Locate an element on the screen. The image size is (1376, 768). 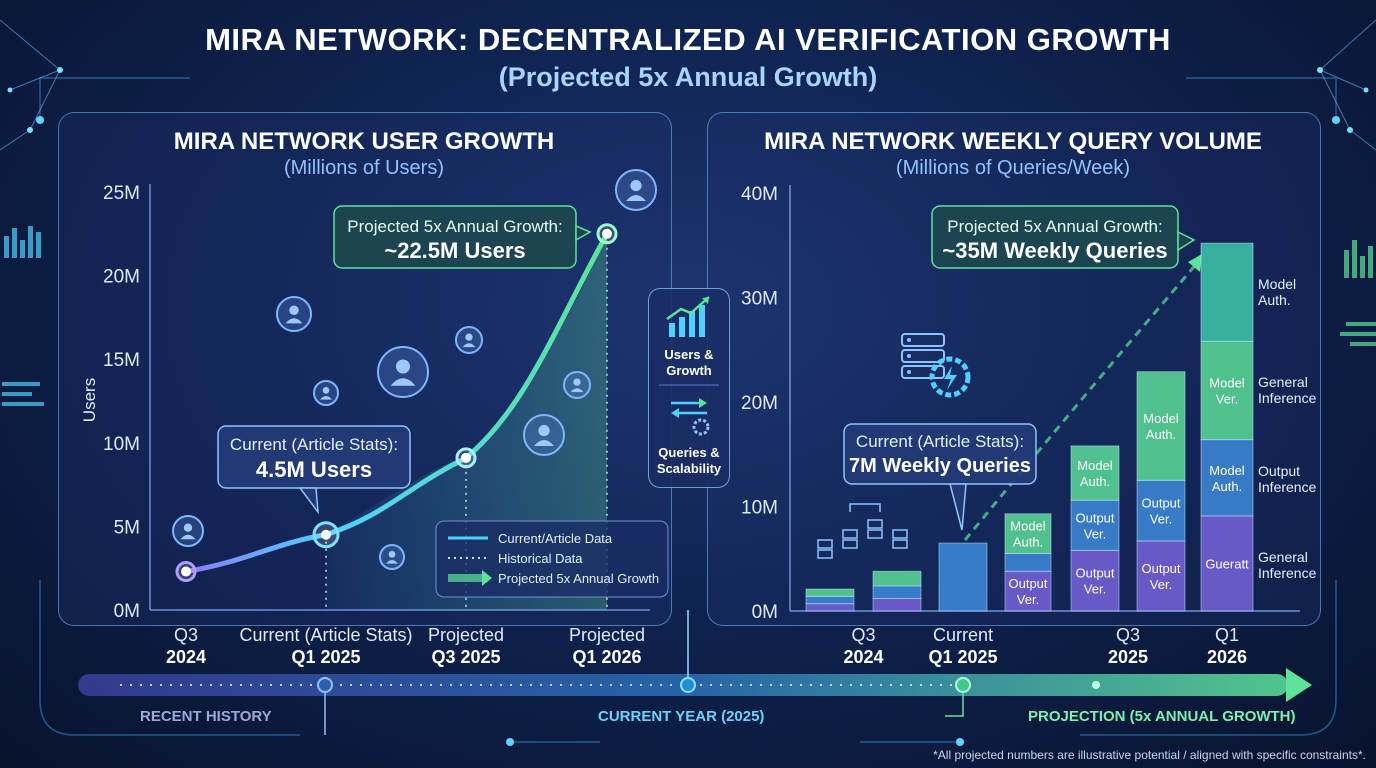
callout-box is located at coordinates (940, 454).